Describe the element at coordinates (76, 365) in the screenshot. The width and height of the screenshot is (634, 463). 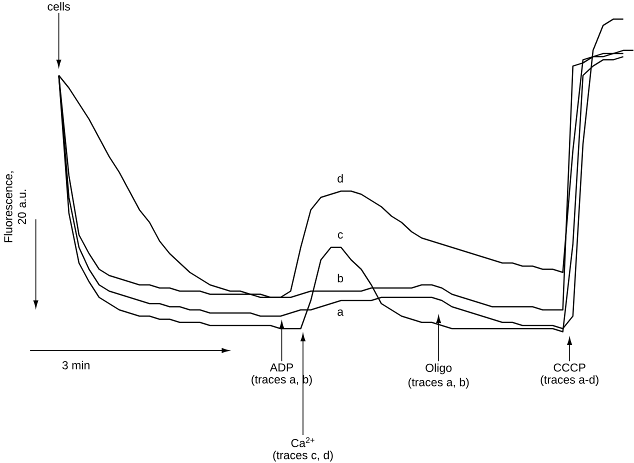
I see `x-axis-title: 3 min` at that location.